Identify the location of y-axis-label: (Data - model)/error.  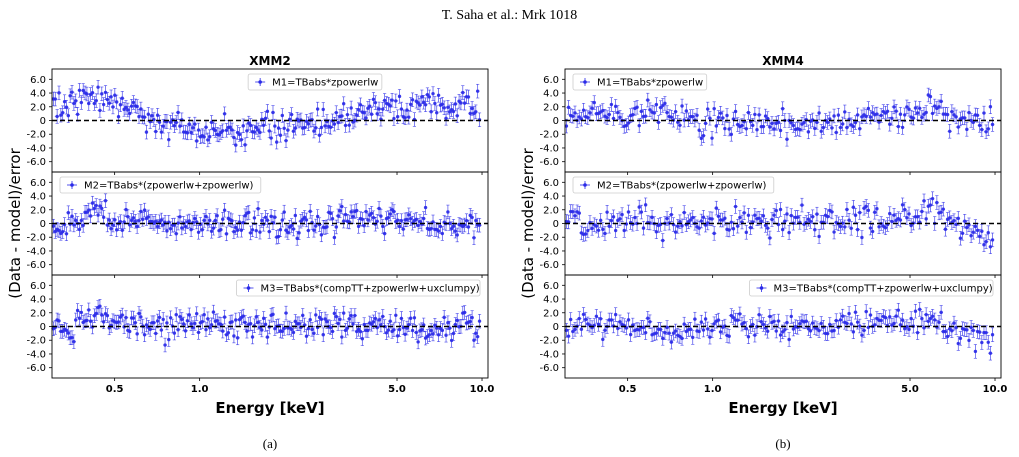
(15, 222).